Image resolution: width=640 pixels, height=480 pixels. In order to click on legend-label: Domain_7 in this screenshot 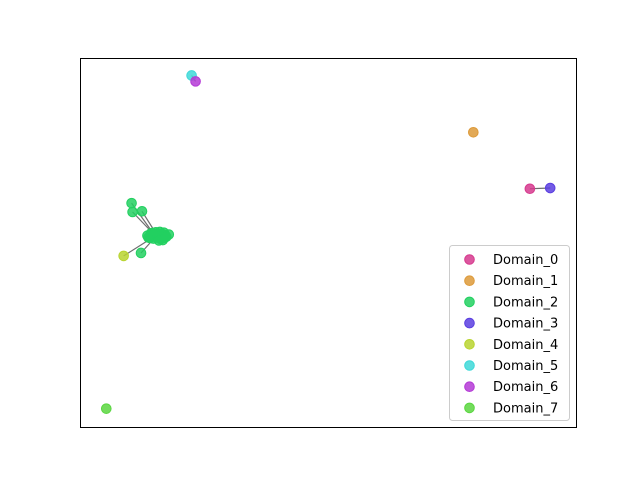, I will do `click(525, 408)`.